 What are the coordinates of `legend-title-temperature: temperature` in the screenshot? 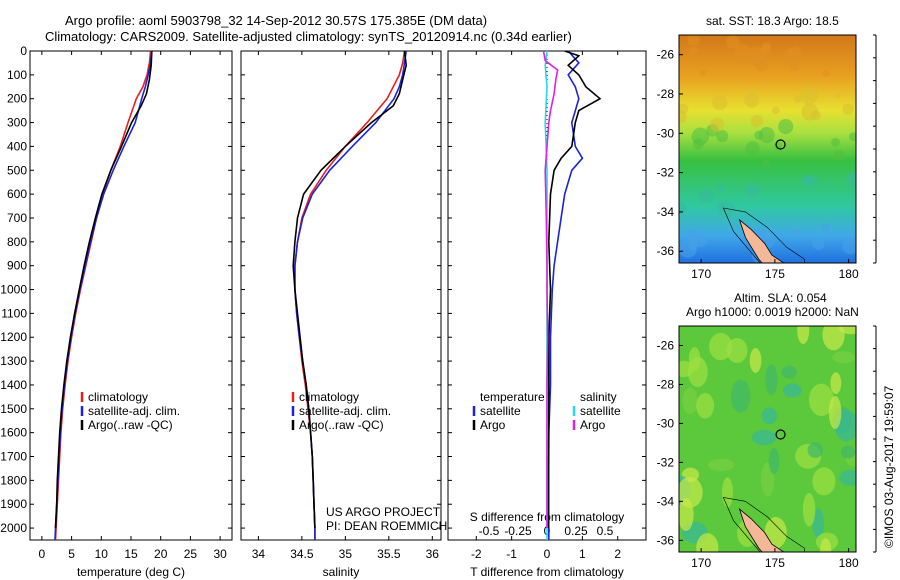 It's located at (512, 397).